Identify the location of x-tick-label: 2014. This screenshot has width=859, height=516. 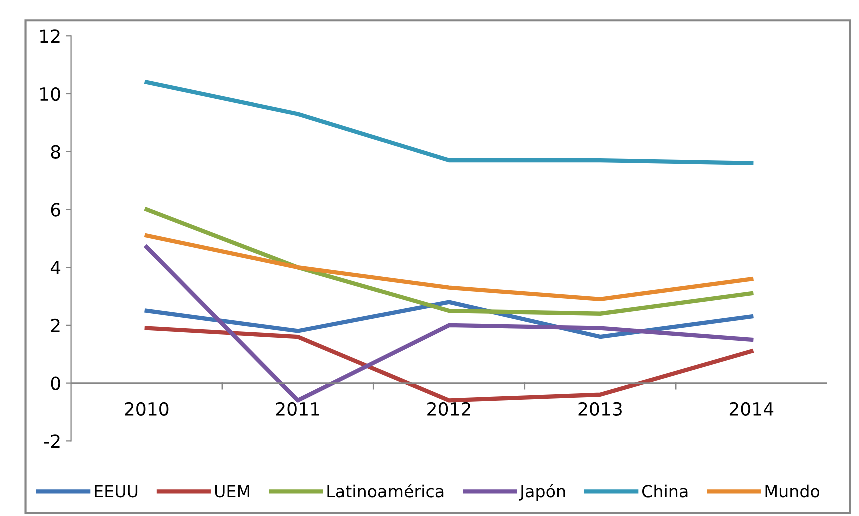
(752, 409).